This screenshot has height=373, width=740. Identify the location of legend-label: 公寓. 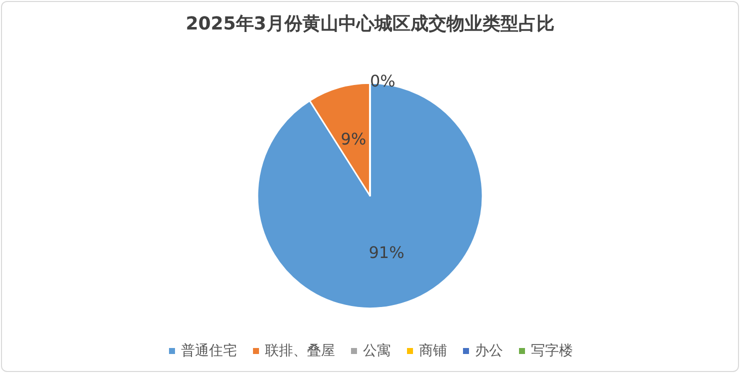
(377, 351).